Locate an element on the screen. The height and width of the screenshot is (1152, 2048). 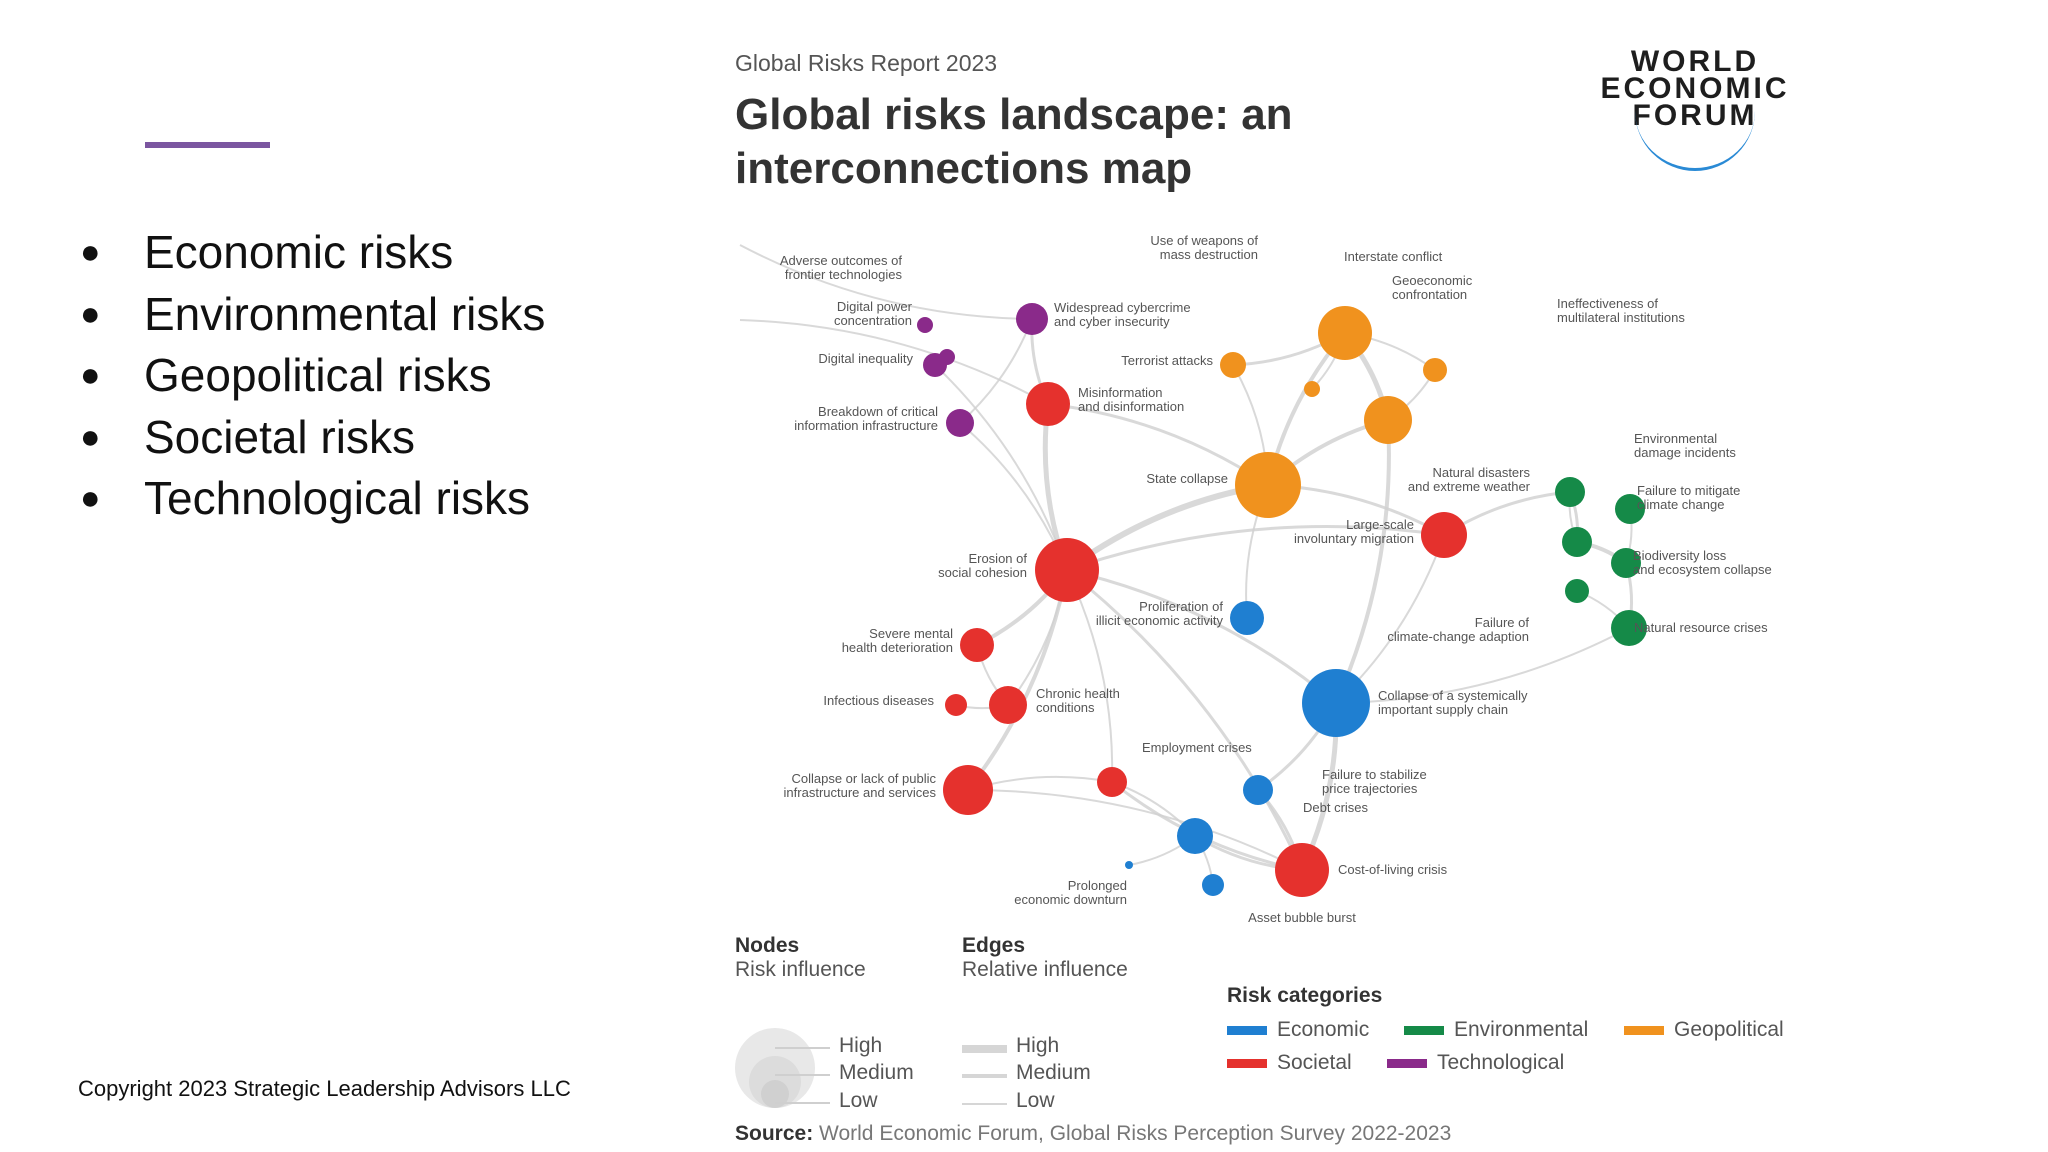
risk-node-downturn is located at coordinates (1129, 865).